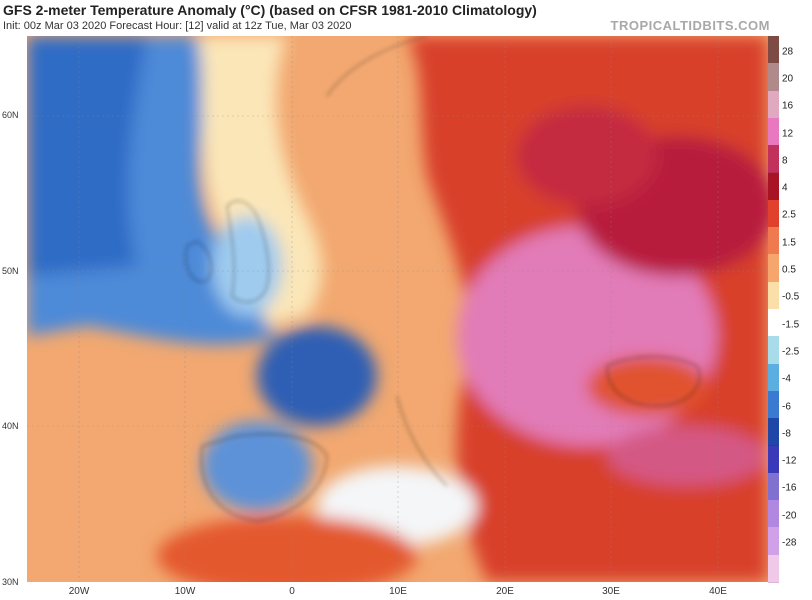 The width and height of the screenshot is (812, 600). Describe the element at coordinates (690, 25) in the screenshot. I see `brand-watermark: TROPICALTIDBITS.COM` at that location.